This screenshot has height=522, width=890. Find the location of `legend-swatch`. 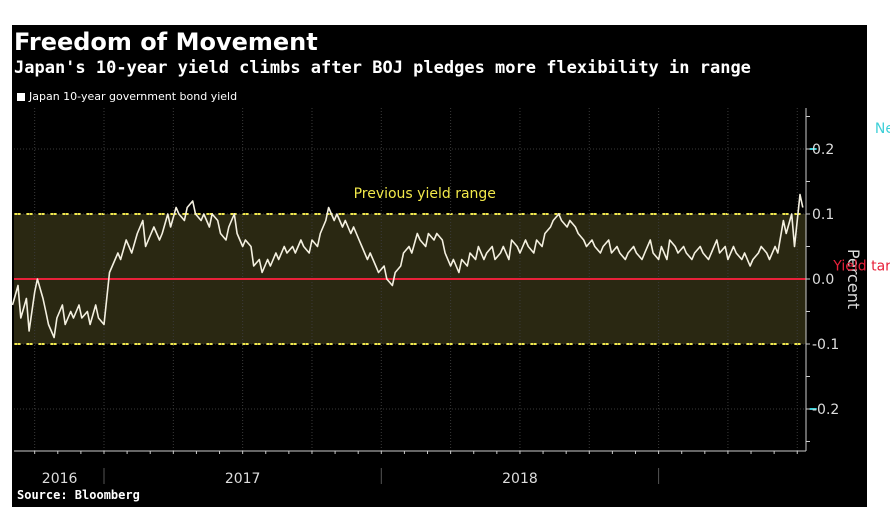

legend-swatch is located at coordinates (21, 97).